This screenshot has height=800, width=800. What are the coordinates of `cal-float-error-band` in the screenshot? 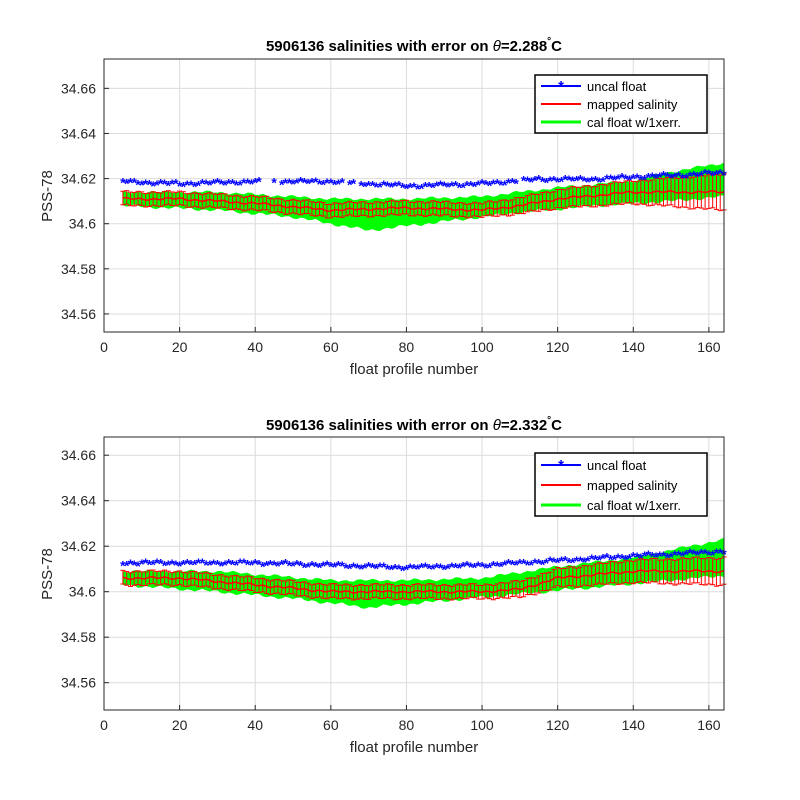 It's located at (423, 196).